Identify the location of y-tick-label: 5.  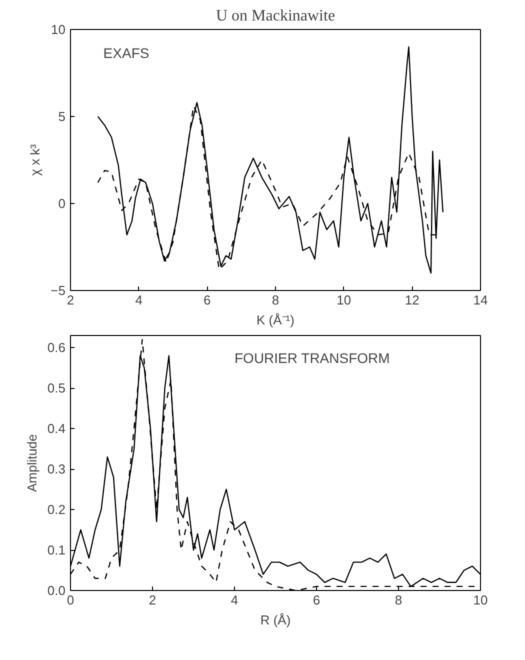
(62, 116).